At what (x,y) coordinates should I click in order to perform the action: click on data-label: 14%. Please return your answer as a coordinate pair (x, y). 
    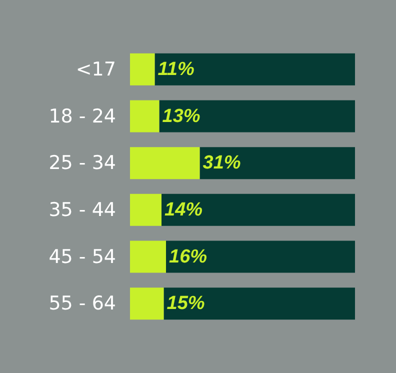
    Looking at the image, I should click on (183, 209).